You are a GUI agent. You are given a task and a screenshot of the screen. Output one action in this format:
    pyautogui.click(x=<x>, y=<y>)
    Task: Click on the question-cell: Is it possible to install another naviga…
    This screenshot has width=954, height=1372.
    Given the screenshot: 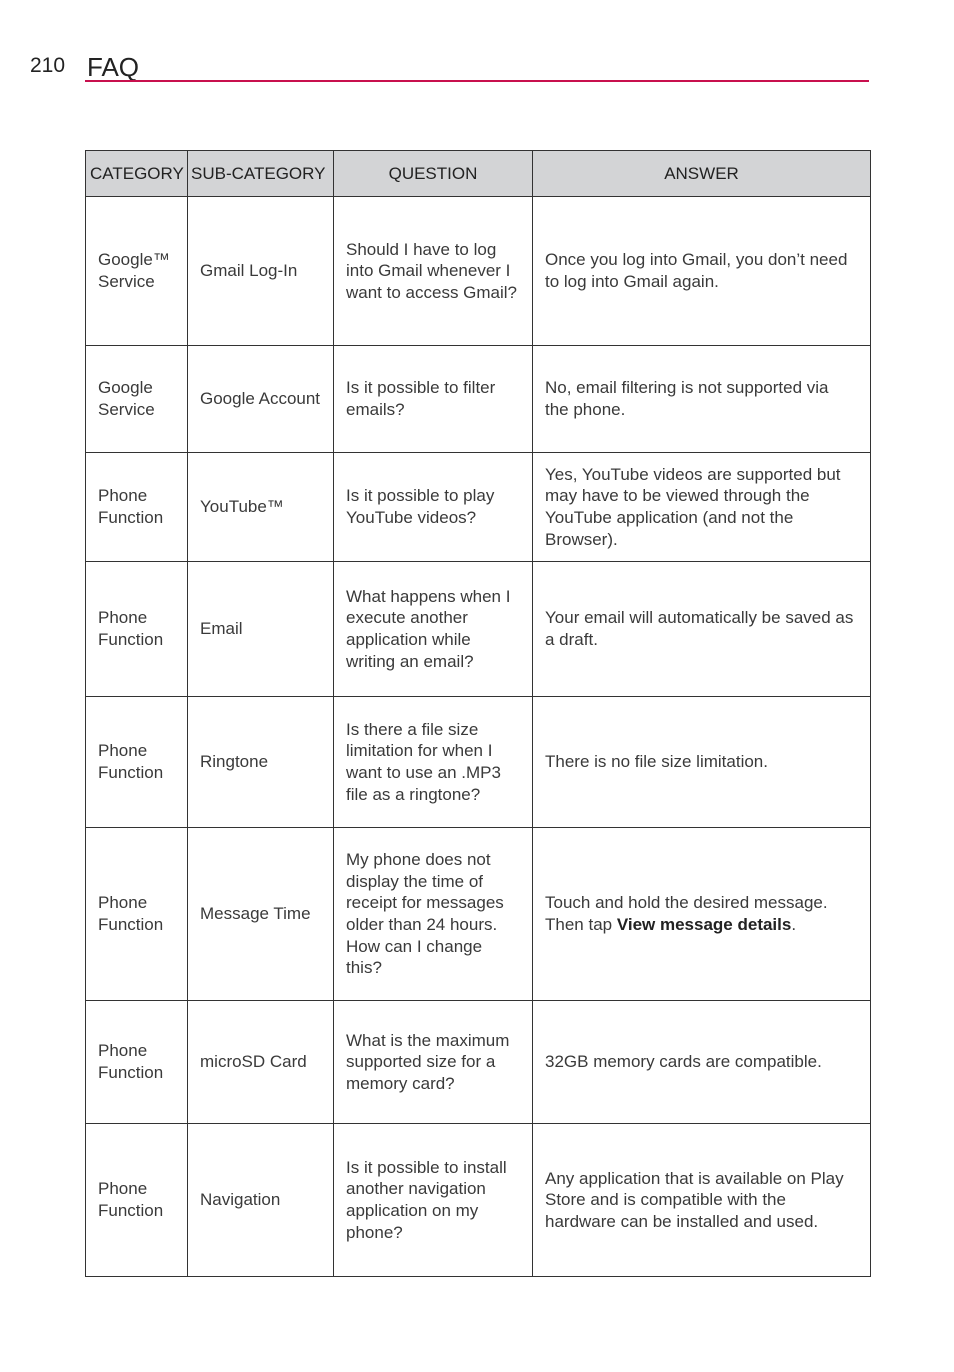 What is the action you would take?
    pyautogui.click(x=433, y=1200)
    